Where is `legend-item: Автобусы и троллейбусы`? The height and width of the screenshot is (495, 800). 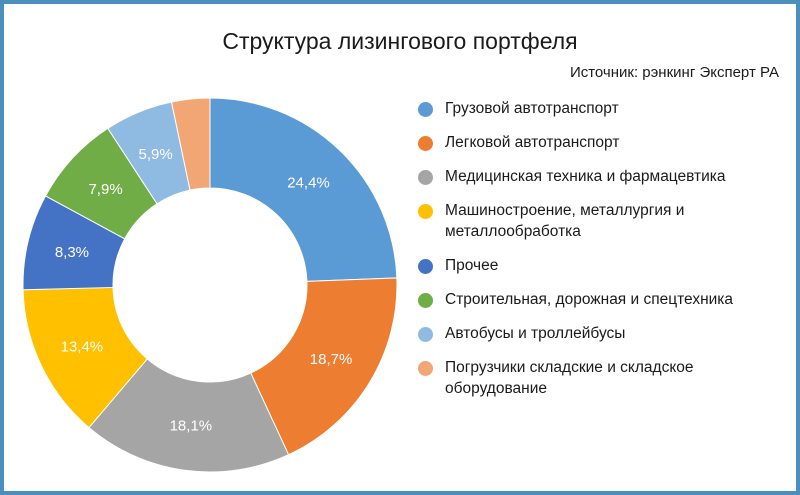 legend-item: Автобусы и троллейбусы is located at coordinates (603, 333).